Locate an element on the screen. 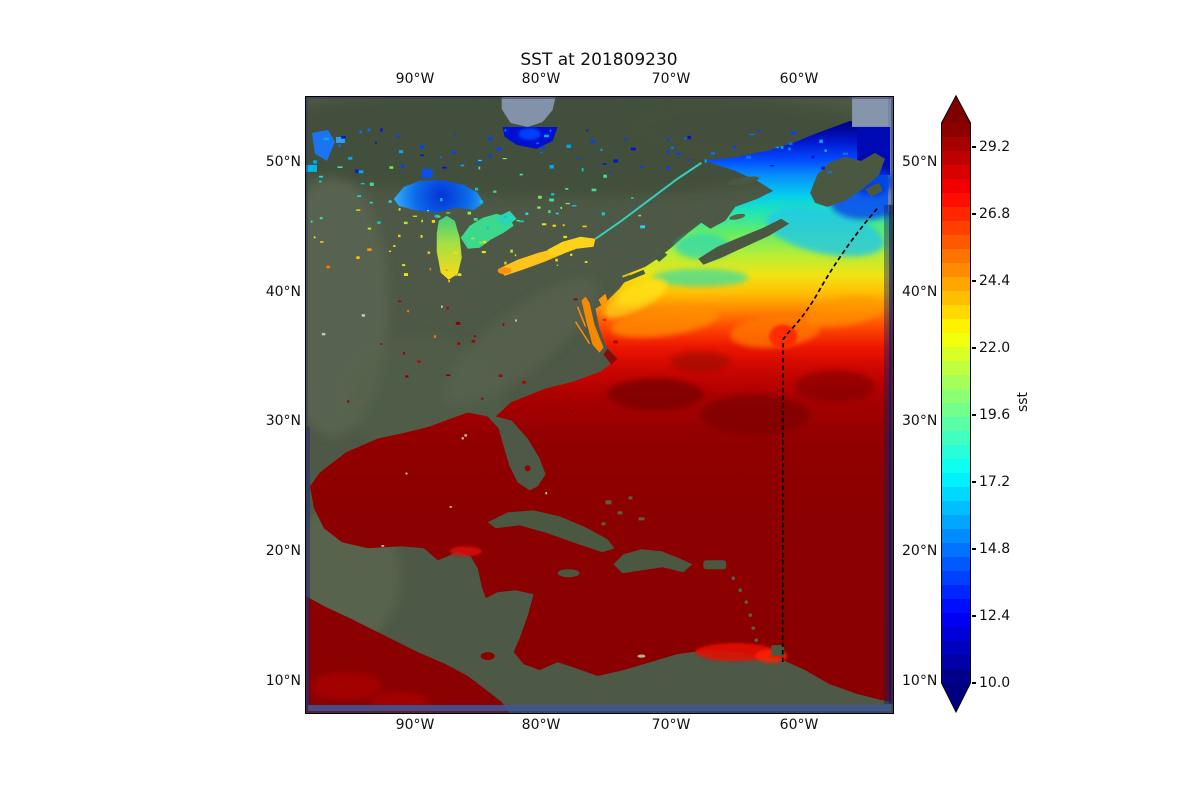 This screenshot has height=800, width=1200. puerto-rico is located at coordinates (715, 565).